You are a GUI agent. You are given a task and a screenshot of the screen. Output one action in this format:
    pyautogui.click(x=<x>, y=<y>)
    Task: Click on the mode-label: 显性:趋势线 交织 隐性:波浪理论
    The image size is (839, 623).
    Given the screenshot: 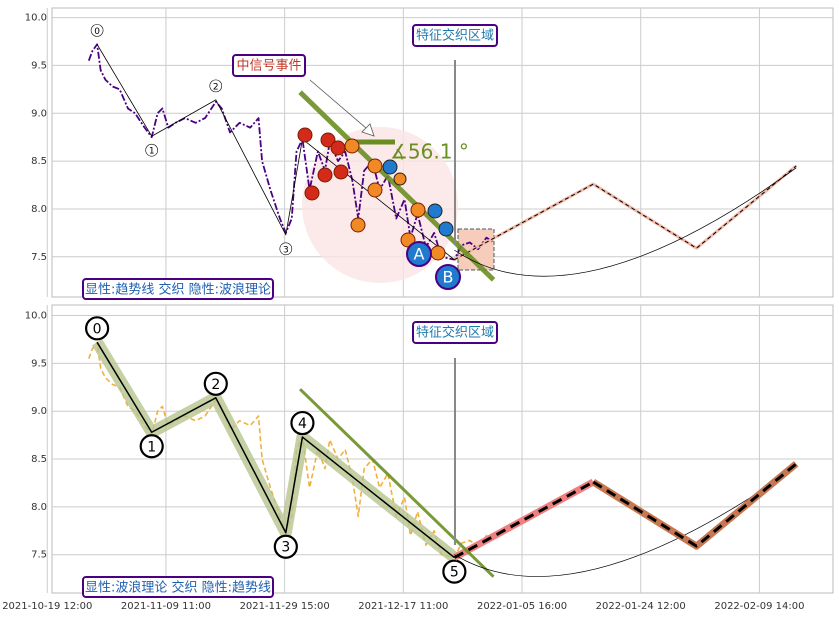 What is the action you would take?
    pyautogui.click(x=178, y=290)
    